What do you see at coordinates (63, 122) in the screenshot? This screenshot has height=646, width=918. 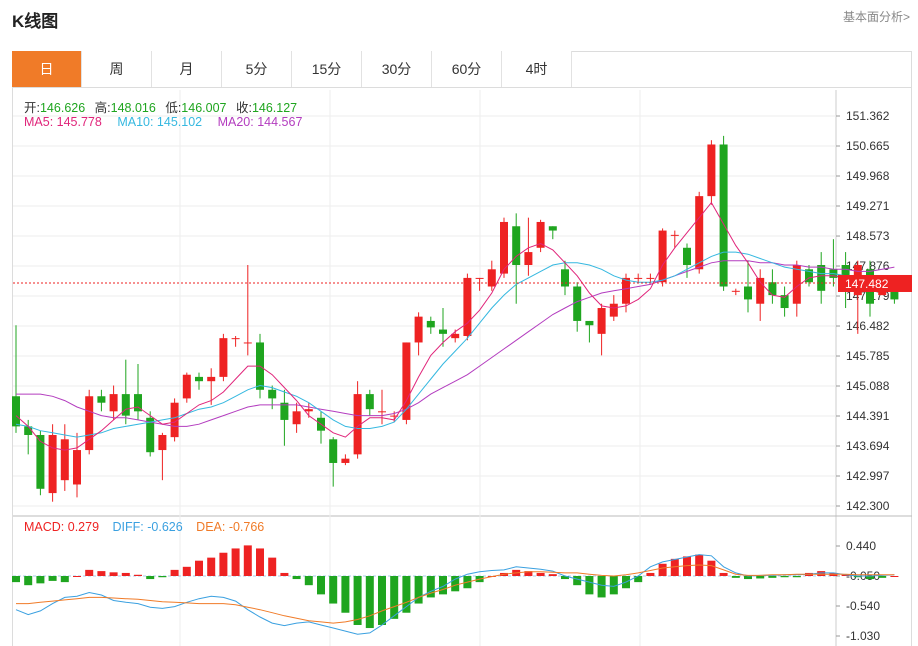 I see `ma5-legend: MA5: 145.778` at bounding box center [63, 122].